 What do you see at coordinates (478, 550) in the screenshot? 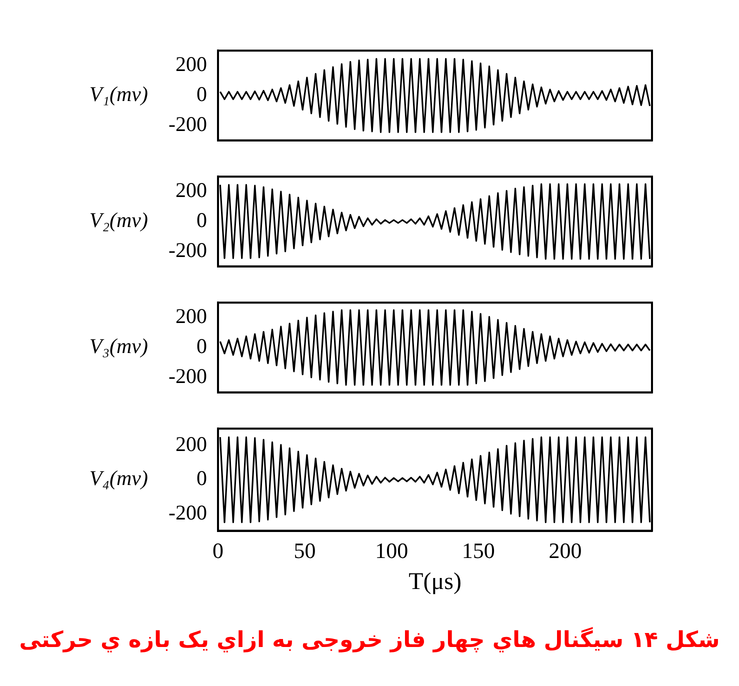
I see `x-tick-label: 150` at bounding box center [478, 550].